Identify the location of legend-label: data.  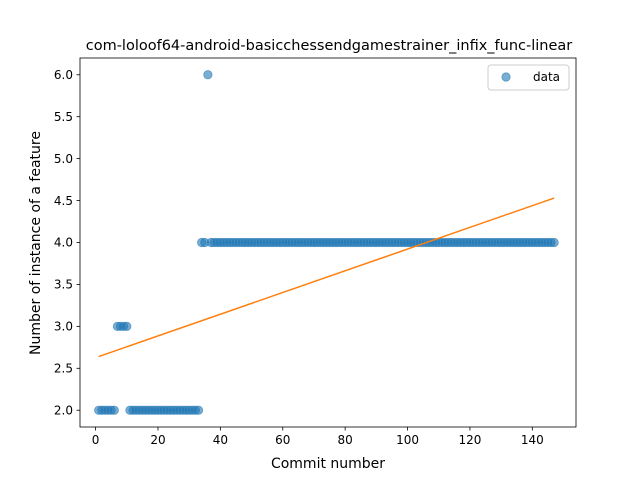
(546, 77).